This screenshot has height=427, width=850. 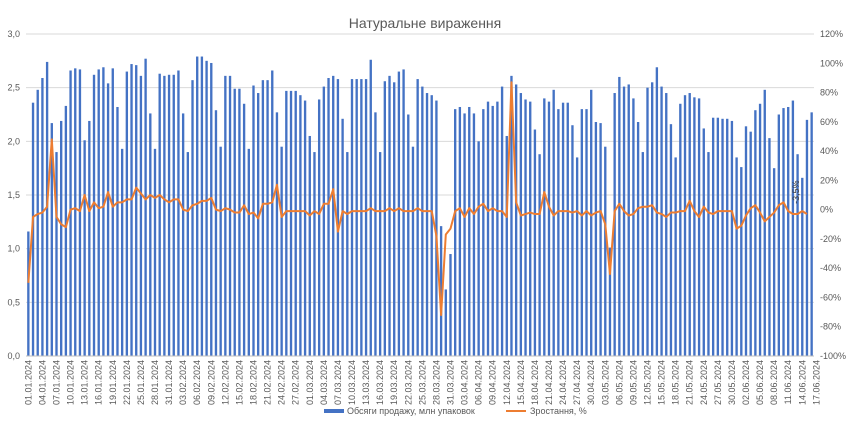 What do you see at coordinates (796, 192) in the screenshot?
I see `growth-annotation: -3,5%` at bounding box center [796, 192].